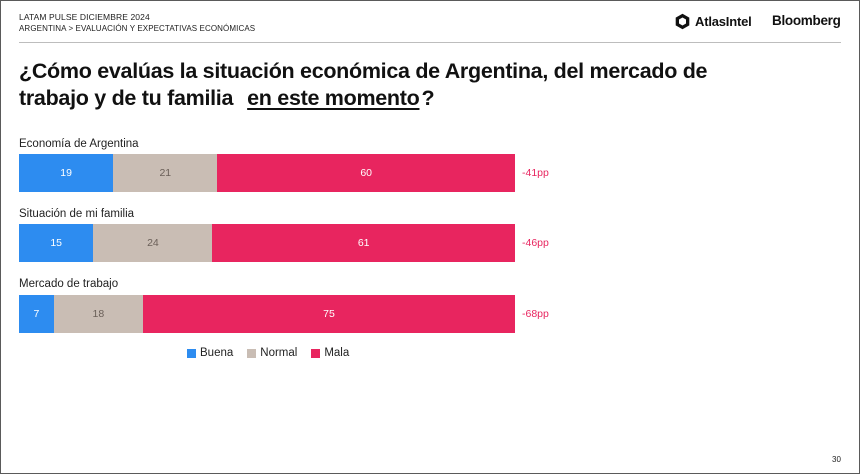 The image size is (862, 476). Describe the element at coordinates (217, 353) in the screenshot. I see `legend-label-buena: Buena` at that location.